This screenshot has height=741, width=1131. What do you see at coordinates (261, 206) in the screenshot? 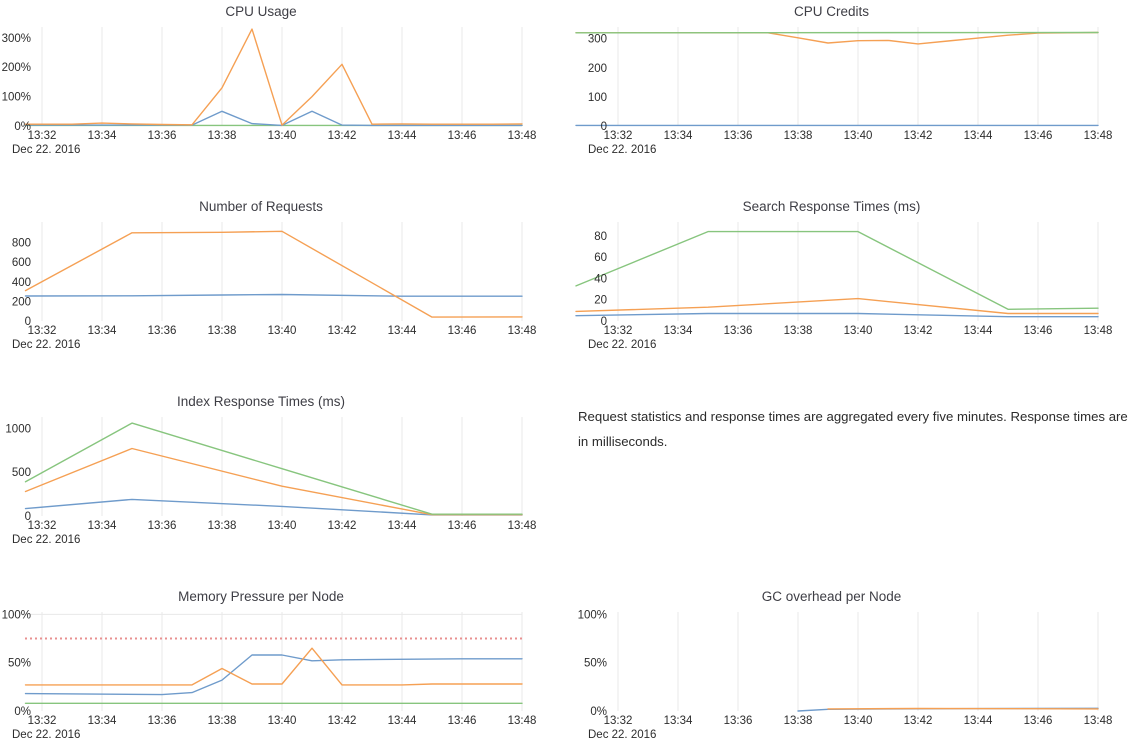
I see `chart-title-number-of-requests: Number of Requests` at bounding box center [261, 206].